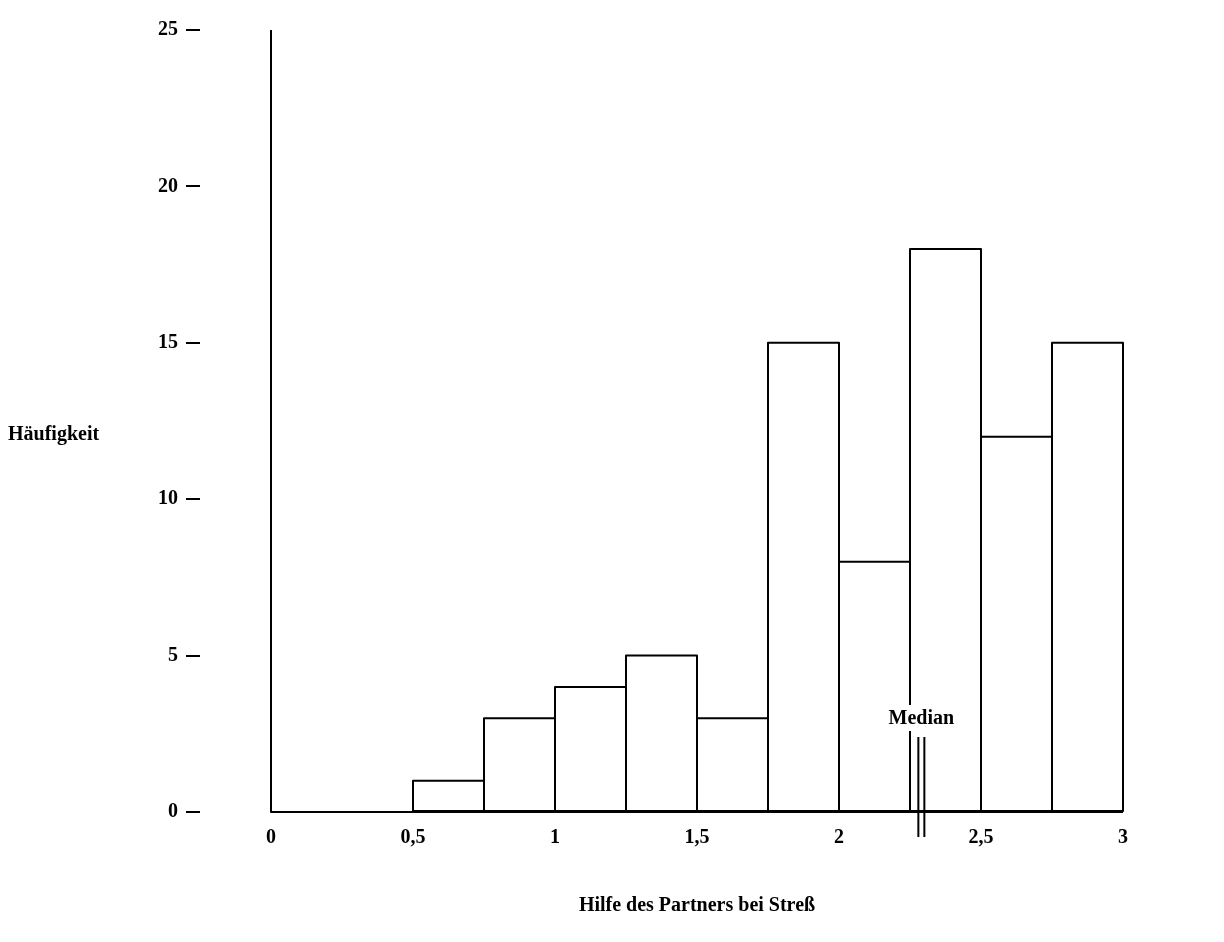  Describe the element at coordinates (54, 434) in the screenshot. I see `y-axis-title: Häufigkeit` at that location.